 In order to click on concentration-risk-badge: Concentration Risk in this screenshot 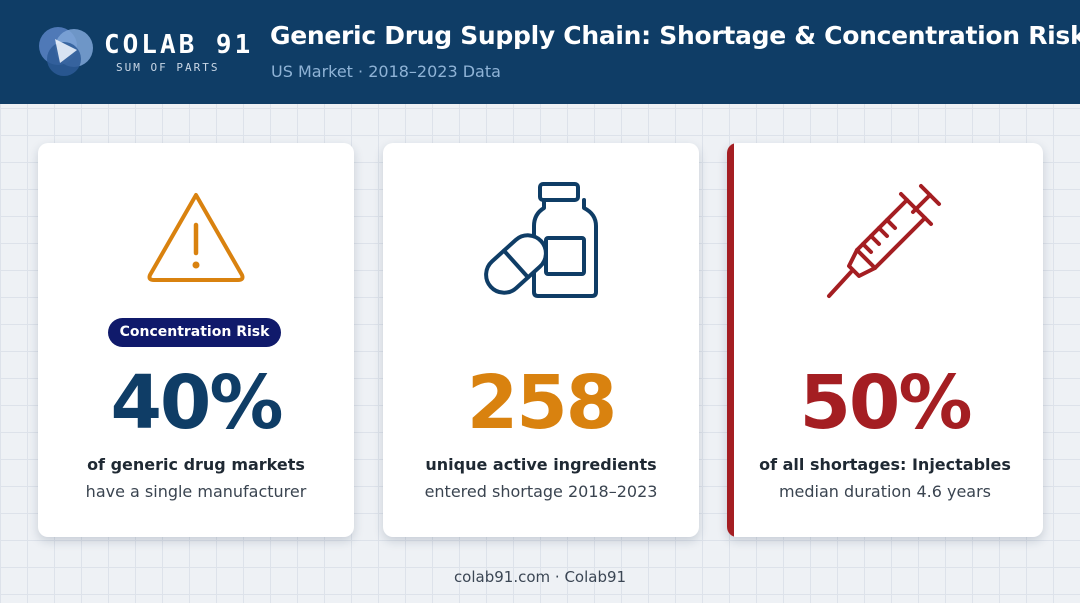, I will do `click(194, 332)`.